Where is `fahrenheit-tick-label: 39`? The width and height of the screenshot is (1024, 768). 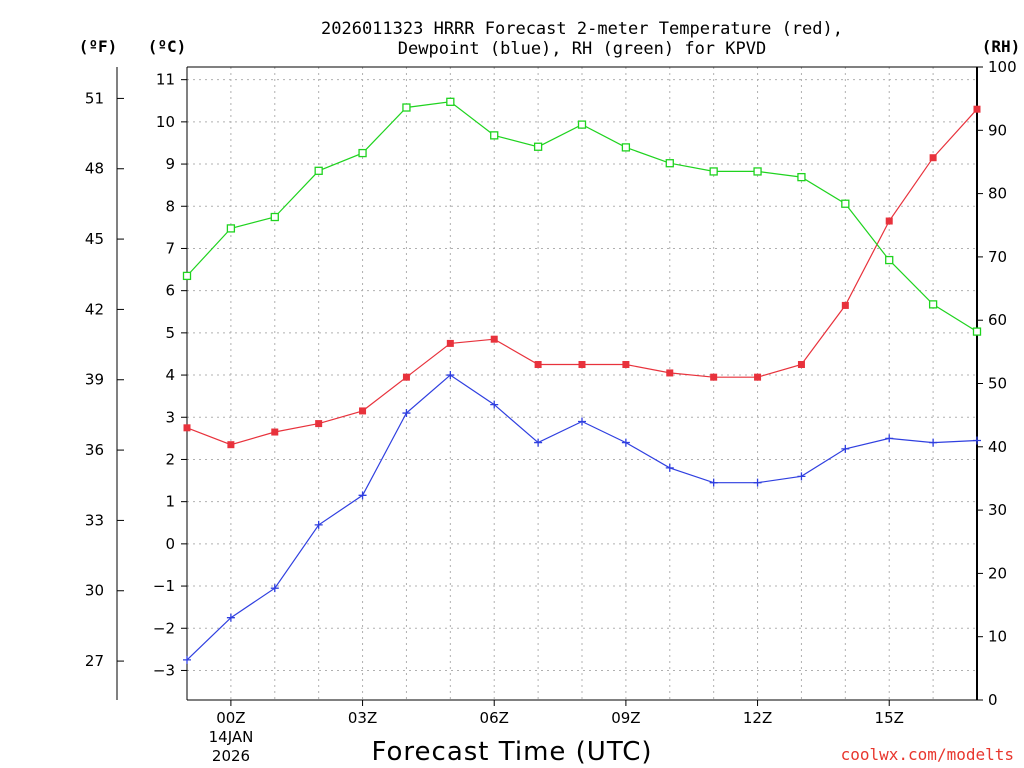 fahrenheit-tick-label: 39 is located at coordinates (94, 380).